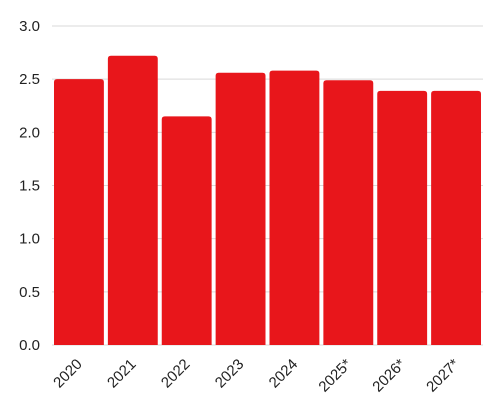  Describe the element at coordinates (335, 376) in the screenshot. I see `x-tick-label: 2025*` at that location.